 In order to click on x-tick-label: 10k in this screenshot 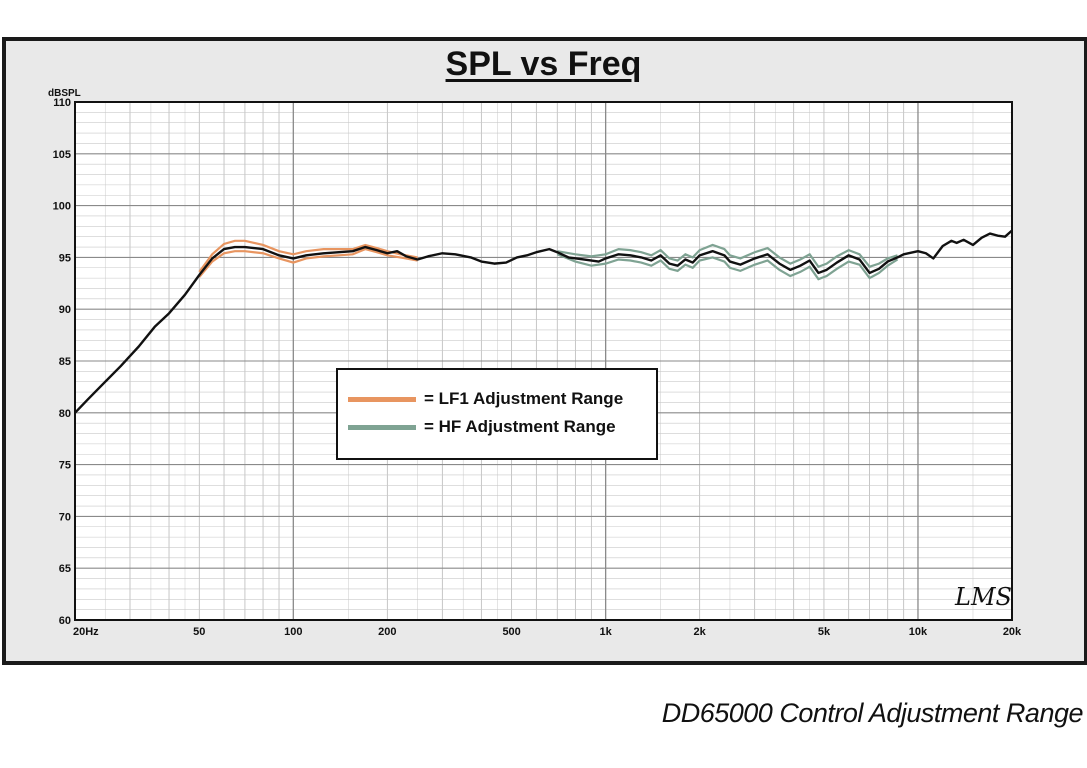, I will do `click(918, 632)`.